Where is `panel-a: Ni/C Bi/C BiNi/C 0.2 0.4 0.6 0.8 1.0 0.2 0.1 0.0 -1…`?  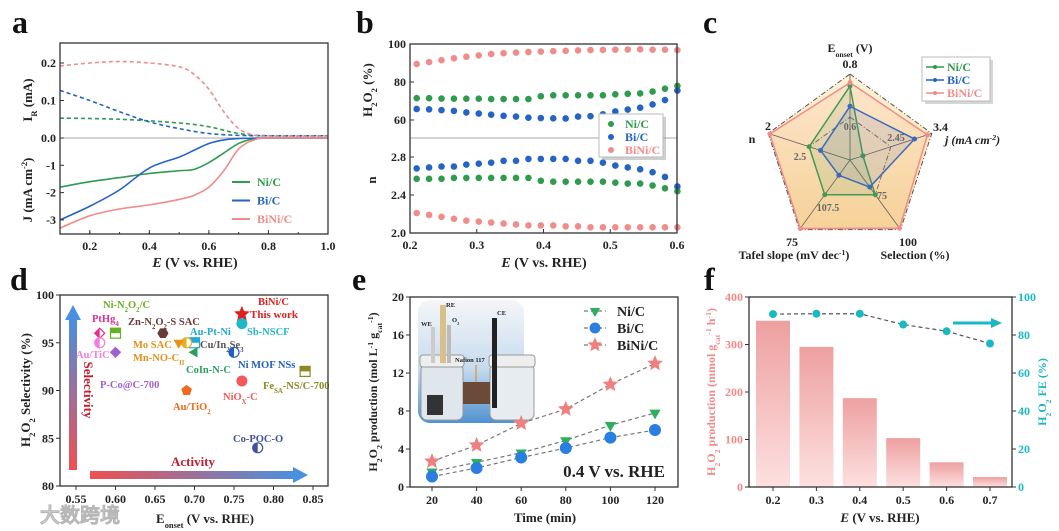 panel-a: Ni/C Bi/C BiNi/C 0.2 0.4 0.6 0.8 1.0 0.2 0.1 0.0 -1… is located at coordinates (177, 156).